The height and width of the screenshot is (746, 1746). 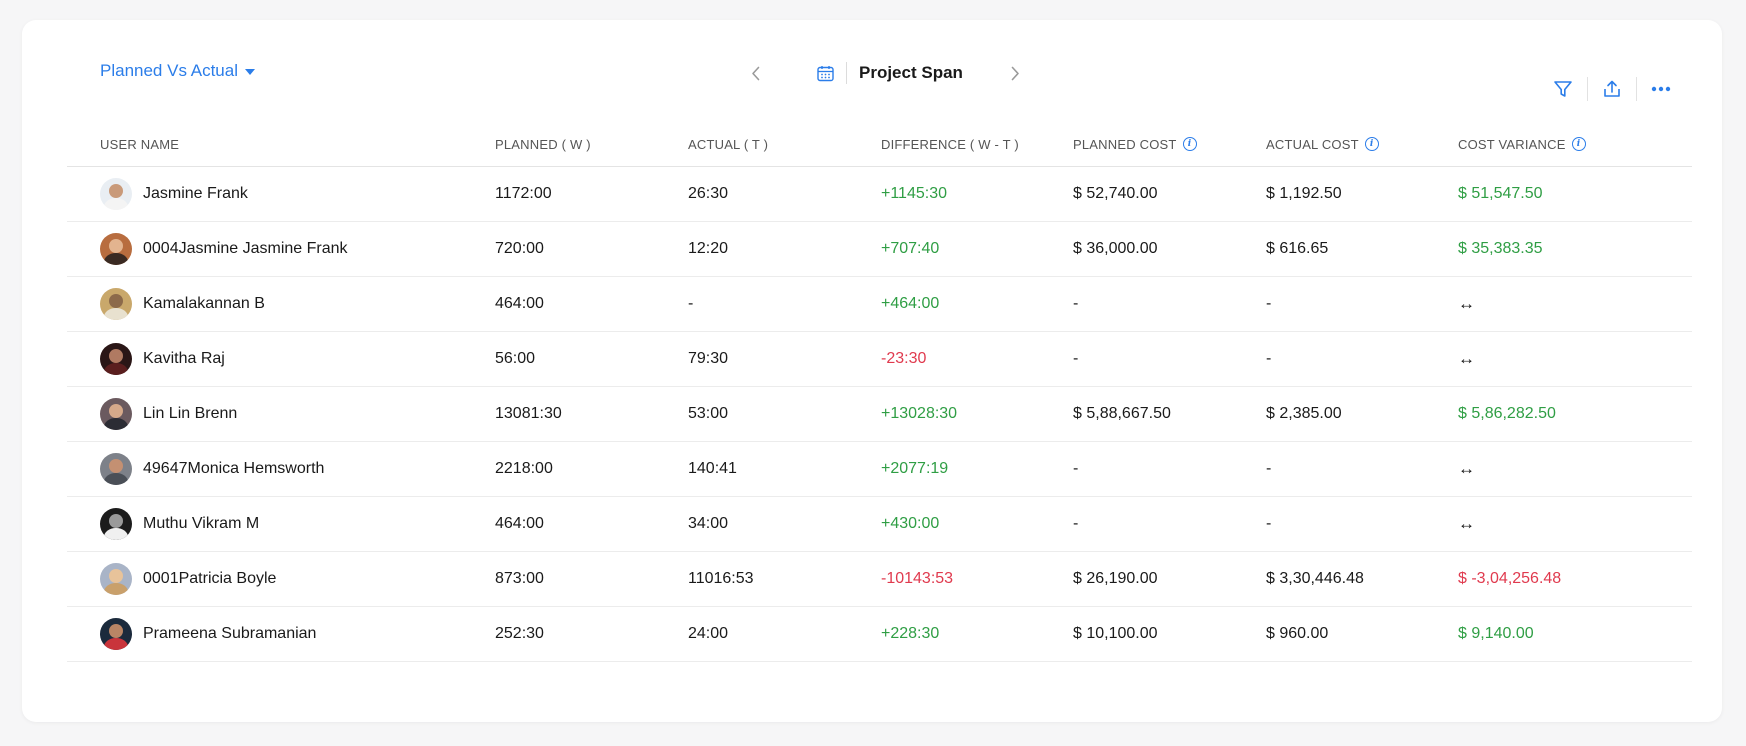 I want to click on chevron-left-icon, so click(x=755, y=73).